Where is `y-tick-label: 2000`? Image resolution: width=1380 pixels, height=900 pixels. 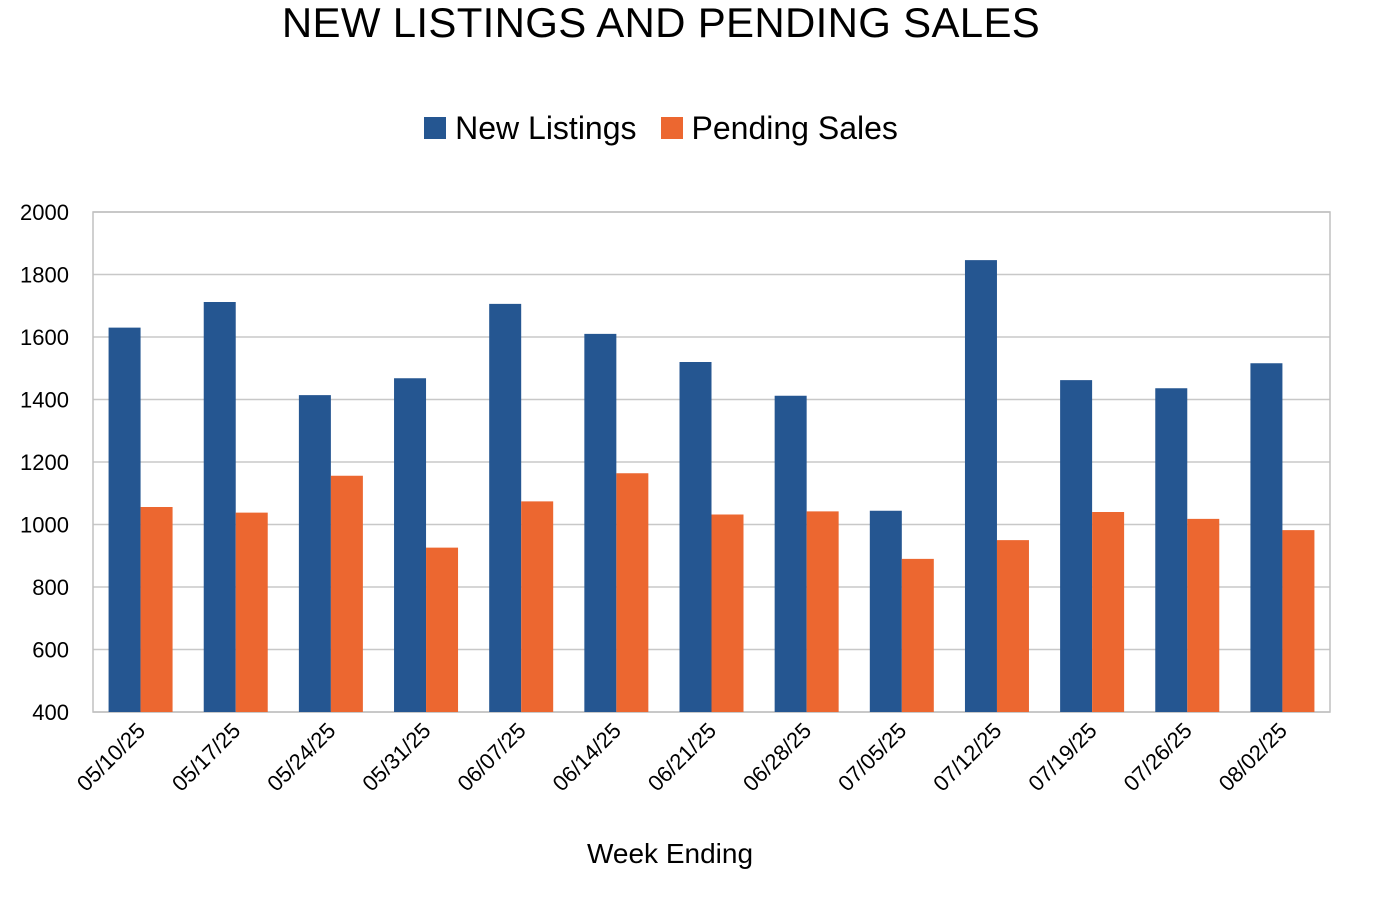
y-tick-label: 2000 is located at coordinates (44, 212).